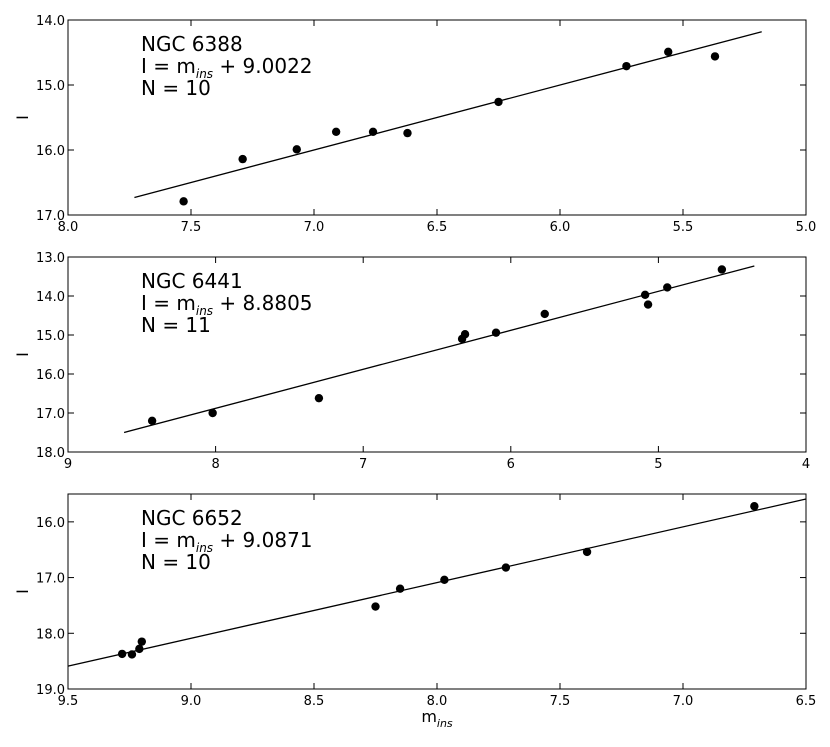 Image resolution: width=830 pixels, height=747 pixels. Describe the element at coordinates (683, 227) in the screenshot. I see `x-tick-label: 5.5` at that location.